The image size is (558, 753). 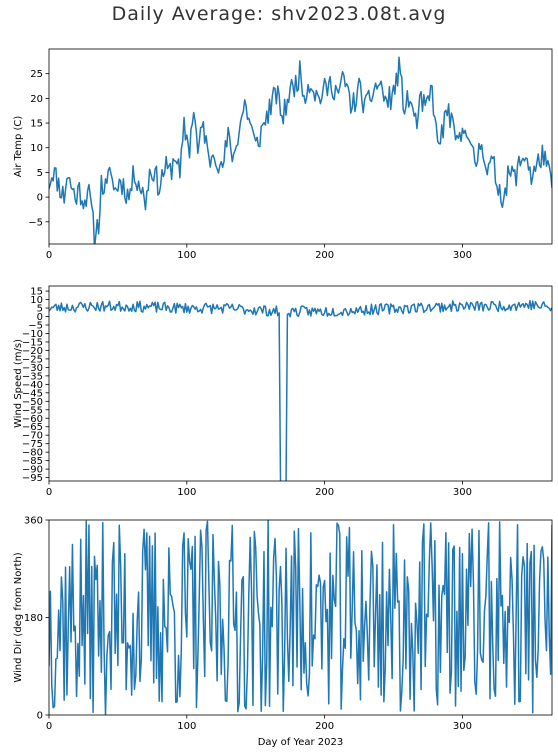 I want to click on y-tick-label: −75, so click(x=32, y=444).